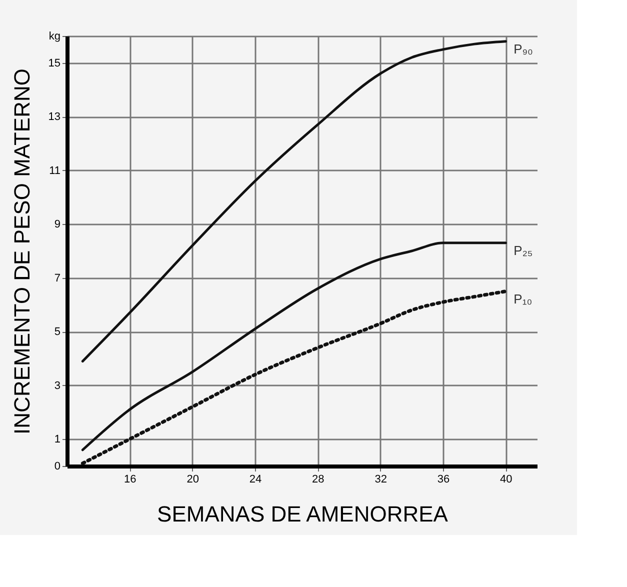 The image size is (627, 587). Describe the element at coordinates (192, 480) in the screenshot. I see `x-tick-label: 20` at that location.